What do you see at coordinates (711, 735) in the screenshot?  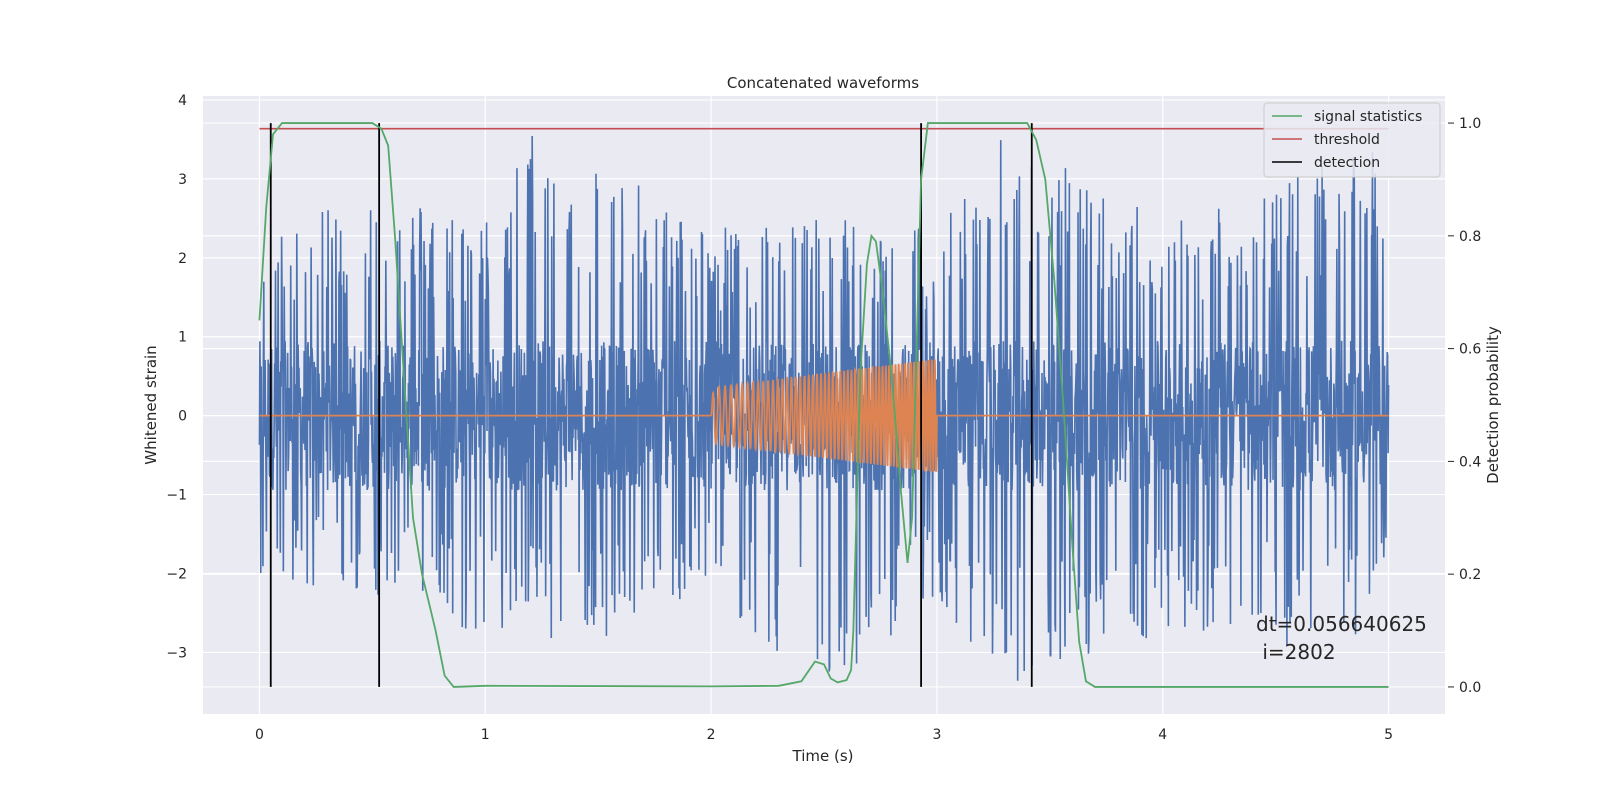 I see `x-tick-label: 2` at bounding box center [711, 735].